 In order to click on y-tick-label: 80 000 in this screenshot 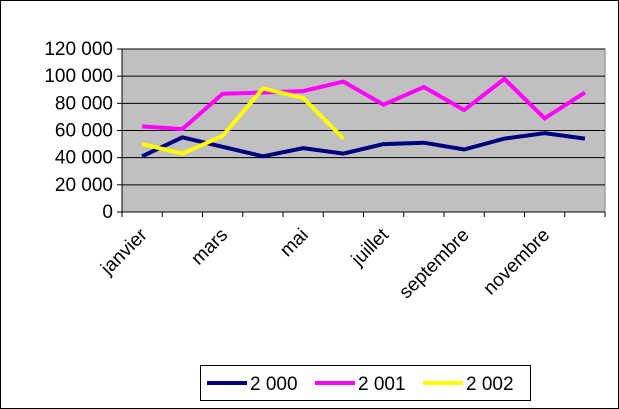, I will do `click(84, 103)`.